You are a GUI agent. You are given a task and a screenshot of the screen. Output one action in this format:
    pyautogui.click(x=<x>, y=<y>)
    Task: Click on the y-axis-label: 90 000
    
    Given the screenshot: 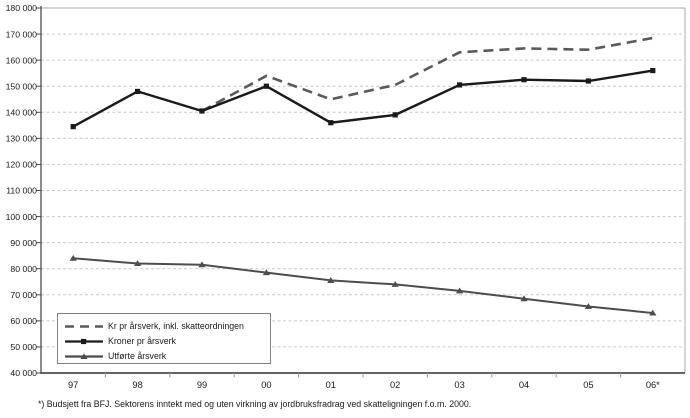 What is the action you would take?
    pyautogui.click(x=23, y=243)
    